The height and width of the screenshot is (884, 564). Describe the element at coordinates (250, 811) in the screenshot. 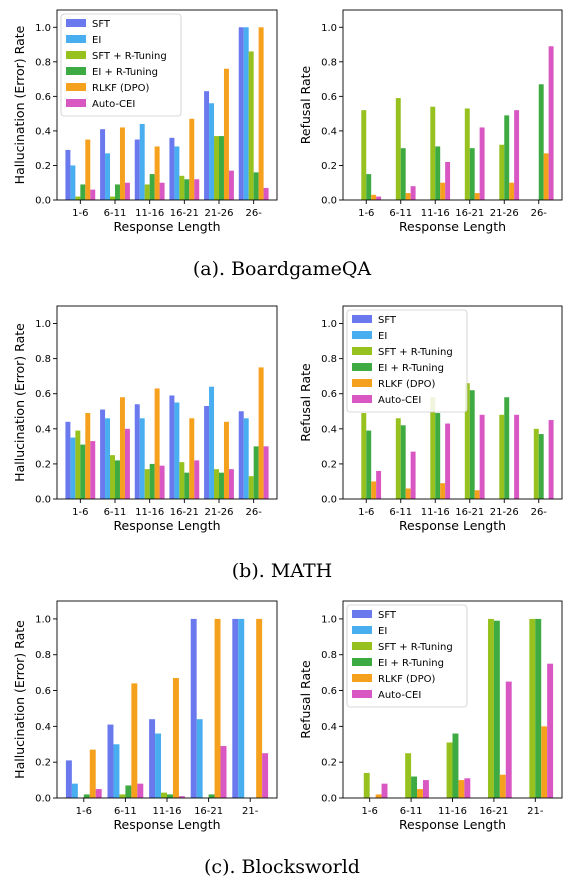

I see `x-tick-label: 21-` at that location.